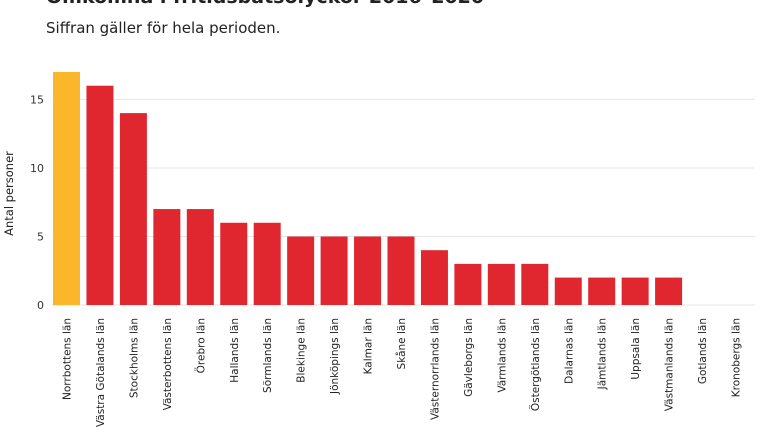 The image size is (770, 433). What do you see at coordinates (37, 99) in the screenshot?
I see `y-tick-label: 15` at bounding box center [37, 99].